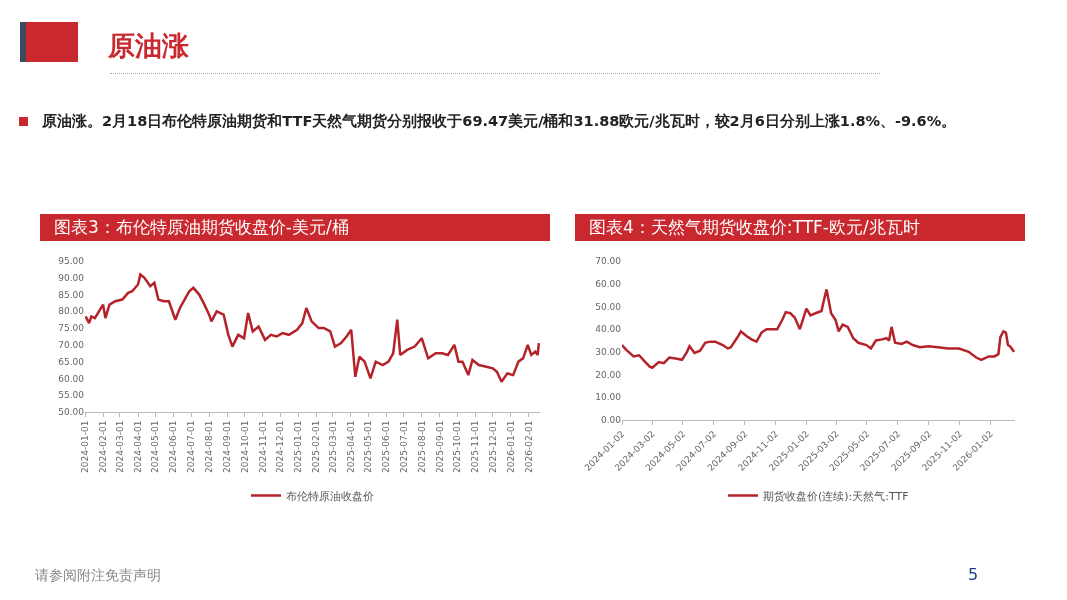  What do you see at coordinates (608, 374) in the screenshot?
I see `y-tick-label: 20.00` at bounding box center [608, 374].